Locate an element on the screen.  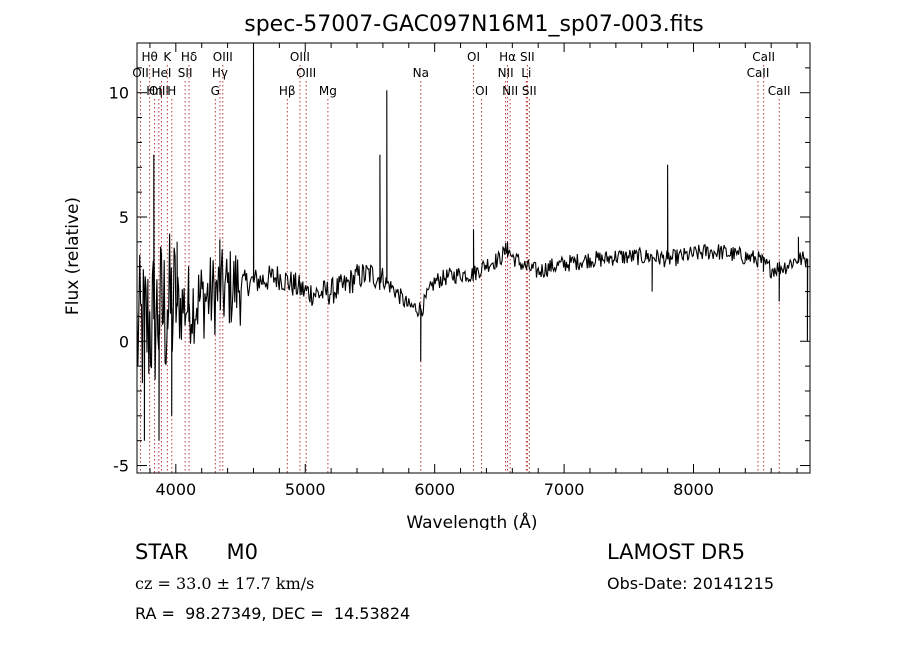
spectral-line-label: Na is located at coordinates (421, 73).